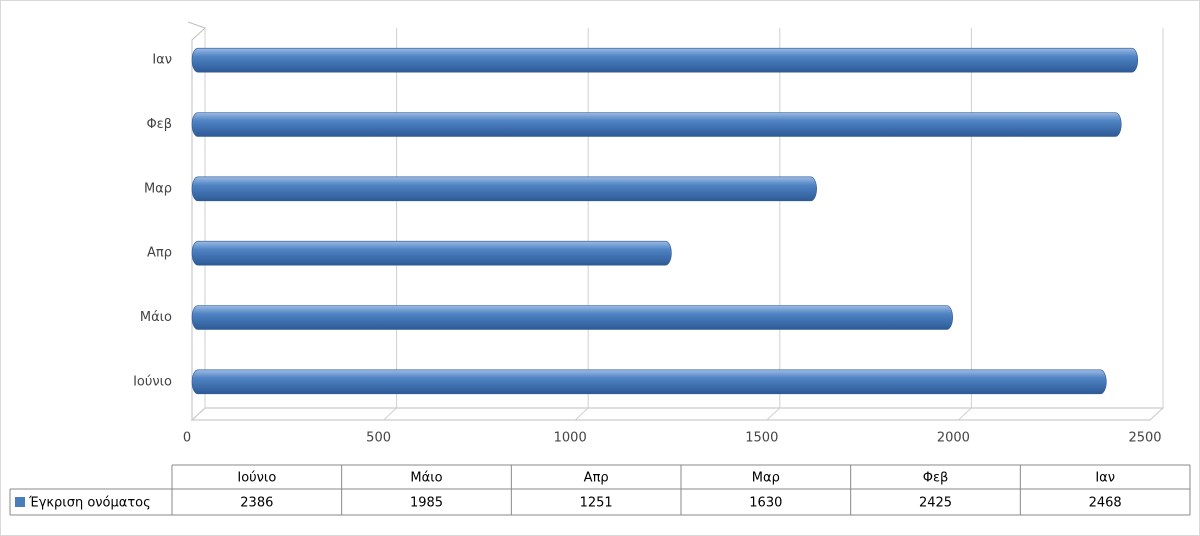 This screenshot has width=1200, height=536. Describe the element at coordinates (162, 60) in the screenshot. I see `y-tick-label: Ιαν` at that location.